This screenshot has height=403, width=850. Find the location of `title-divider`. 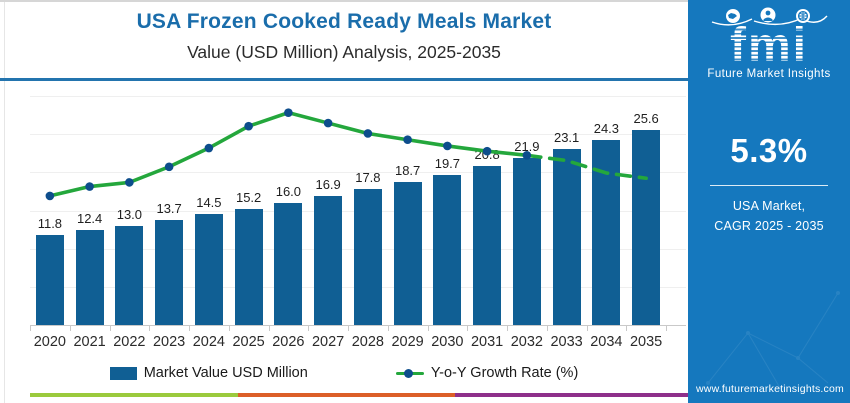

title-divider is located at coordinates (344, 79).